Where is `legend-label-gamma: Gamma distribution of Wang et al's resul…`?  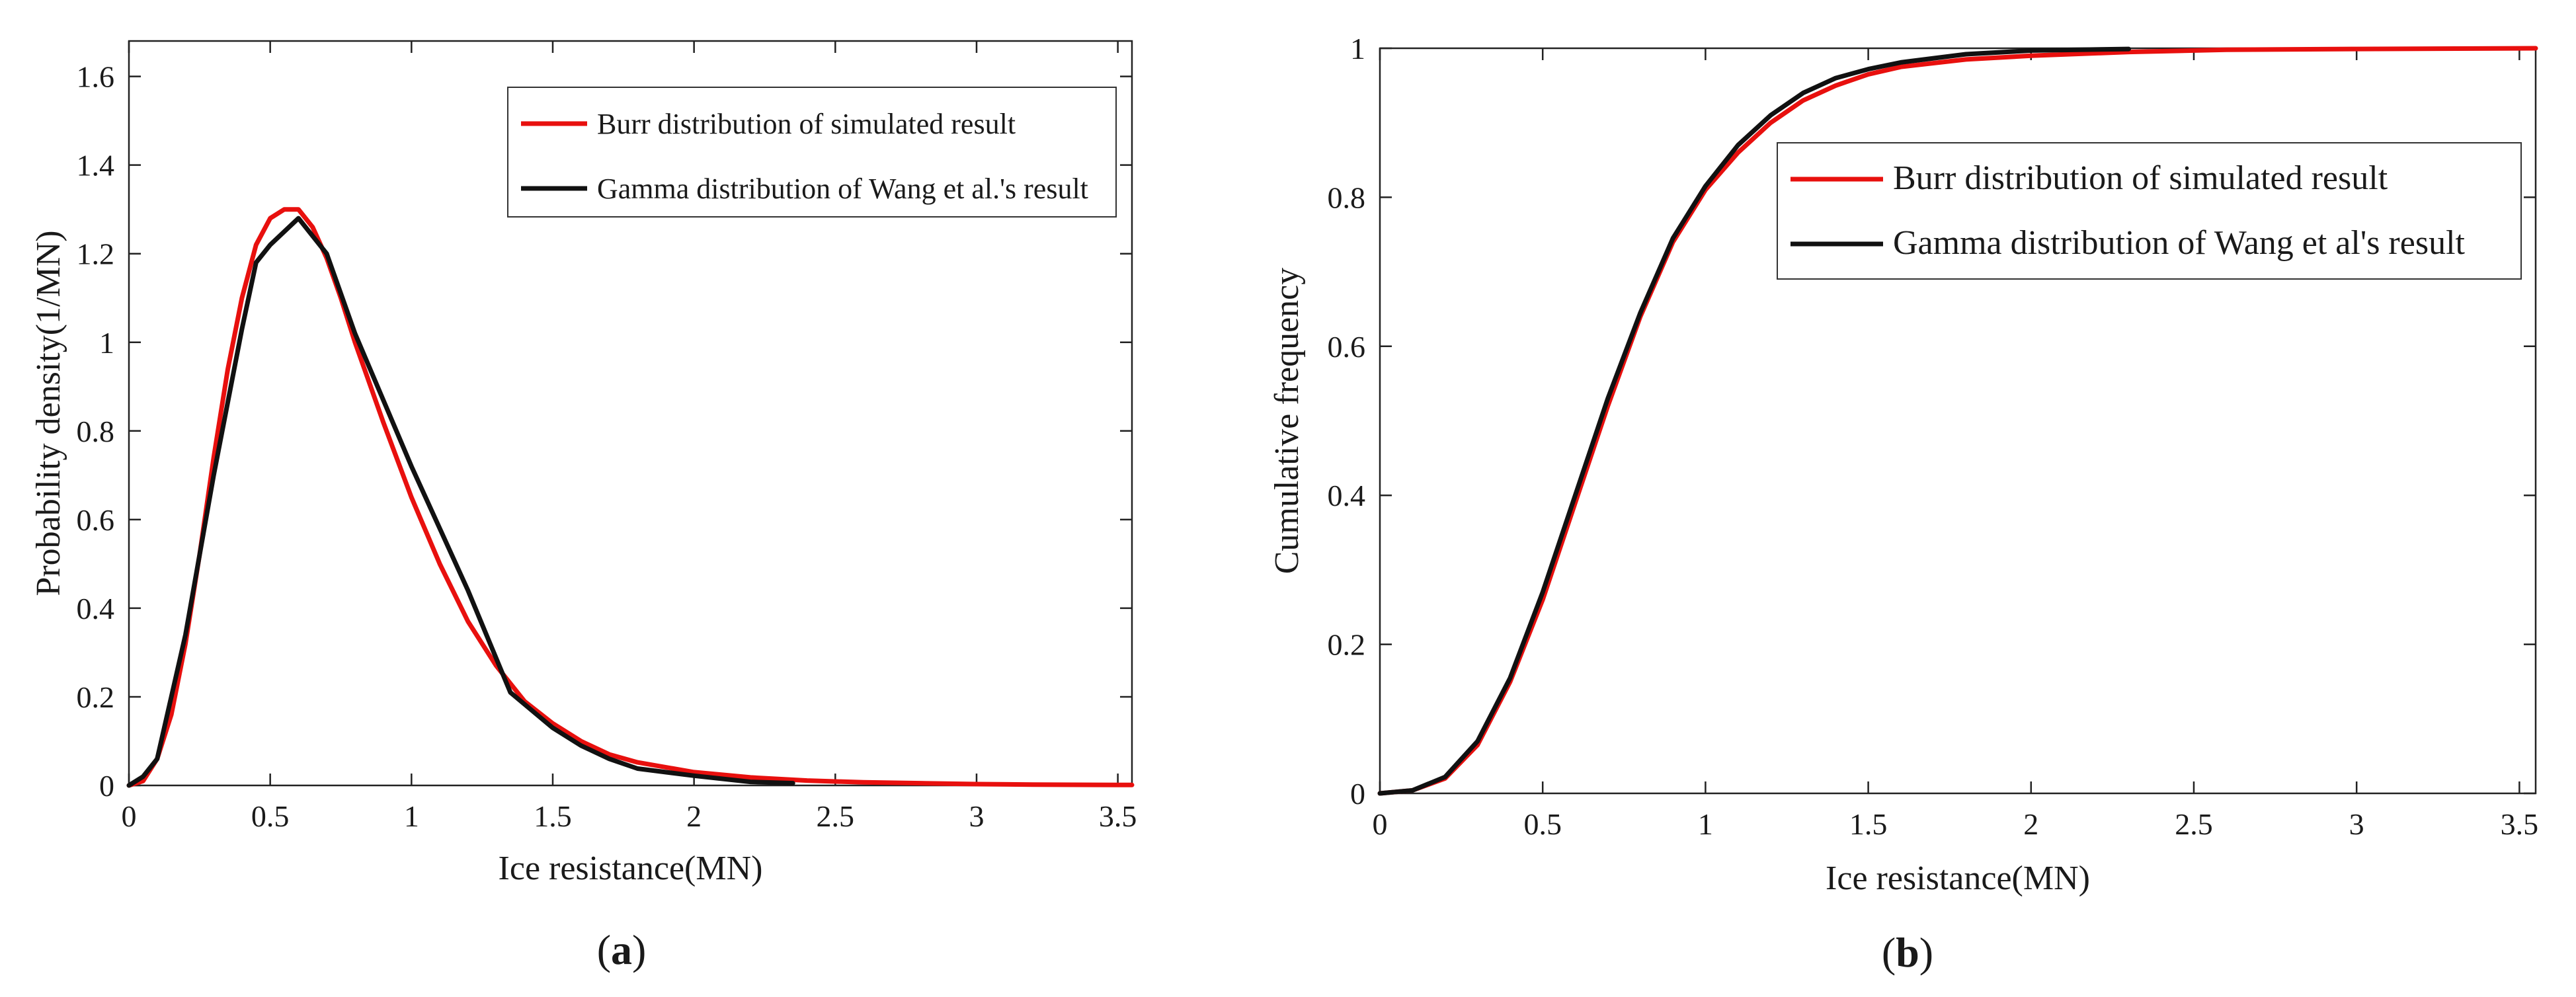
legend-label-gamma: Gamma distribution of Wang et al's resul… is located at coordinates (2179, 243).